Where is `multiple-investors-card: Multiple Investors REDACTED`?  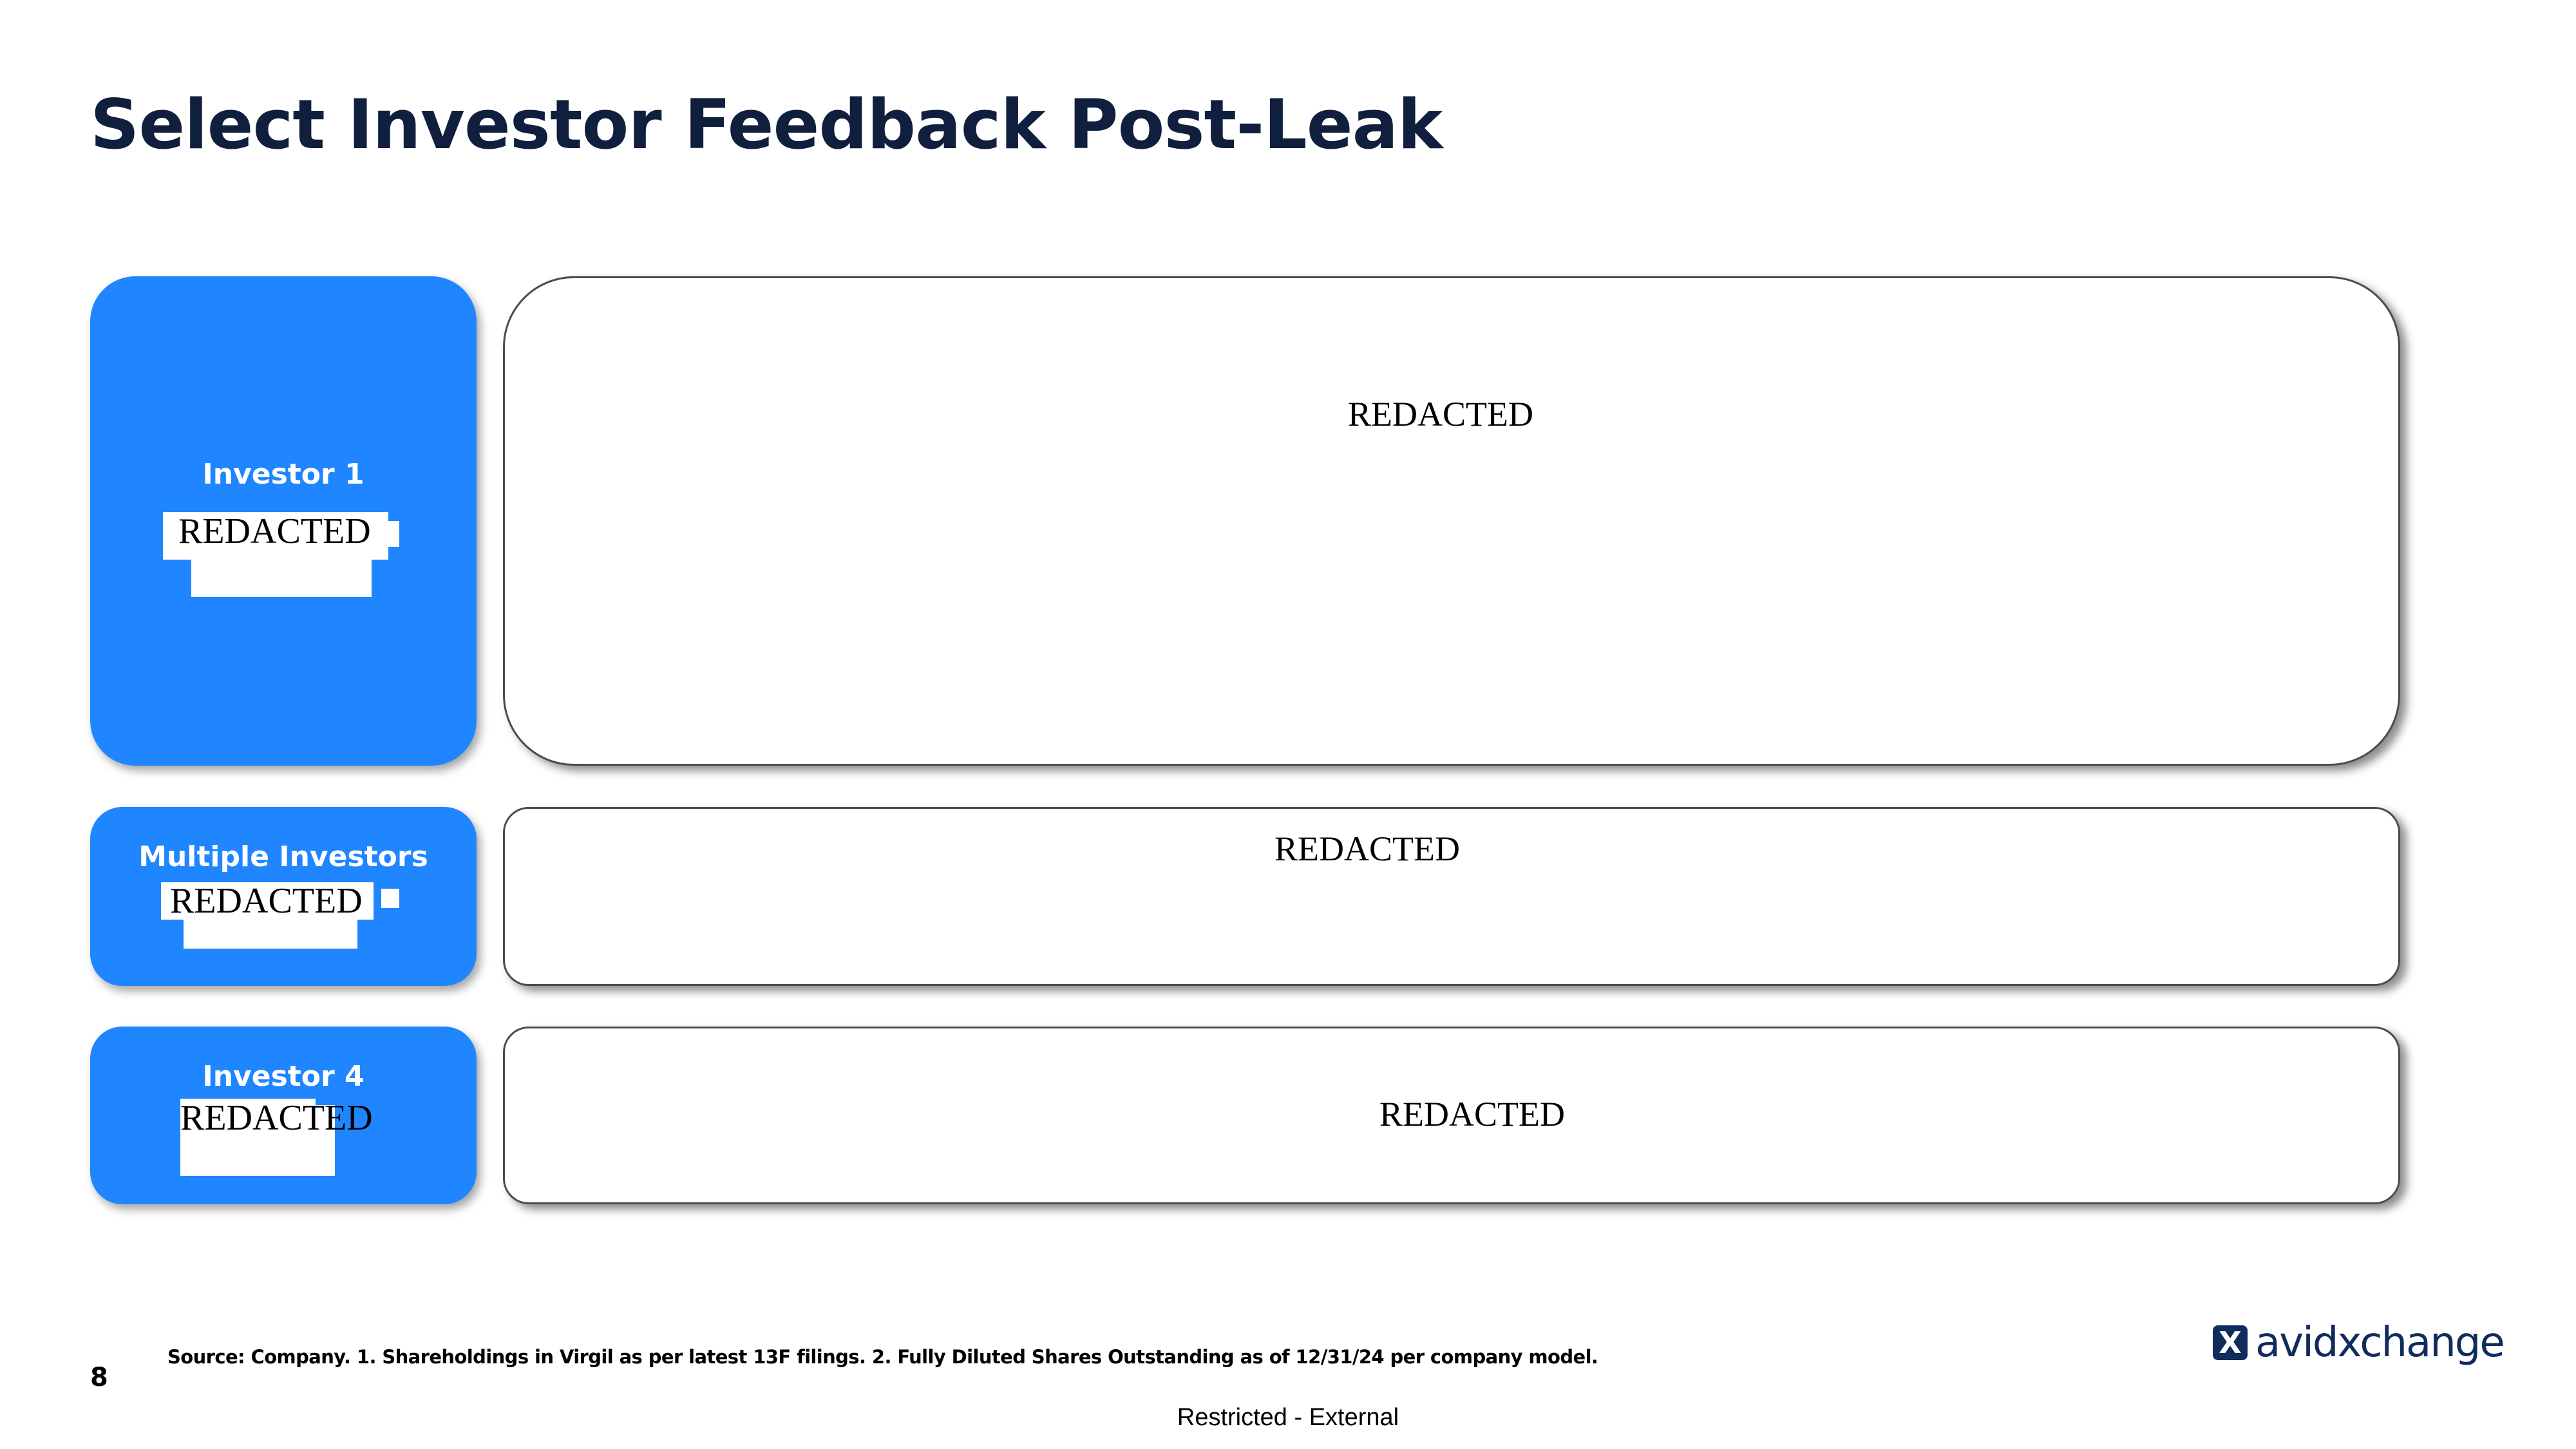
multiple-investors-card: Multiple Investors REDACTED is located at coordinates (283, 897).